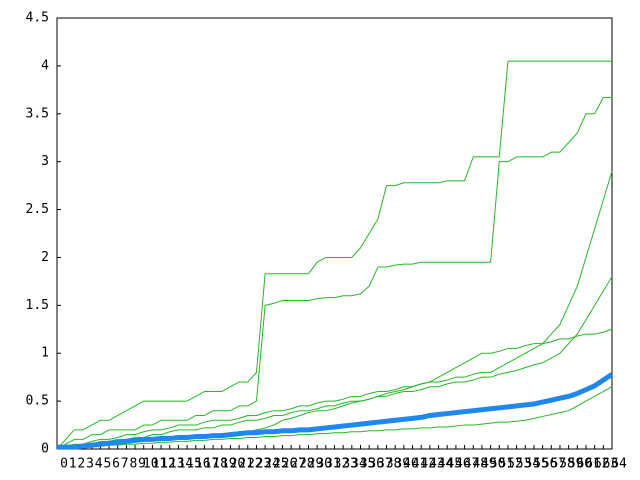 This screenshot has width=640, height=480. Describe the element at coordinates (454, 464) in the screenshot. I see `x-tick-label: 45` at that location.